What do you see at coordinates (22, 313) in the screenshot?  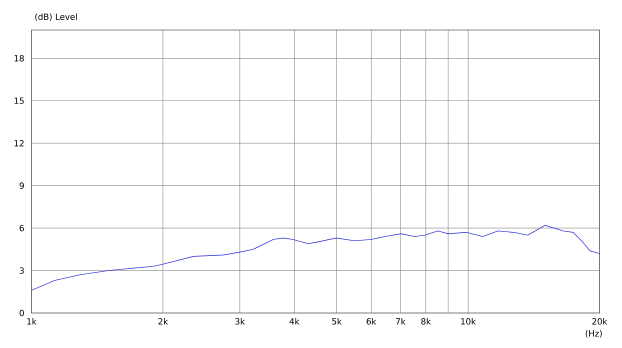 I see `y-tick-label: 0` at bounding box center [22, 313].